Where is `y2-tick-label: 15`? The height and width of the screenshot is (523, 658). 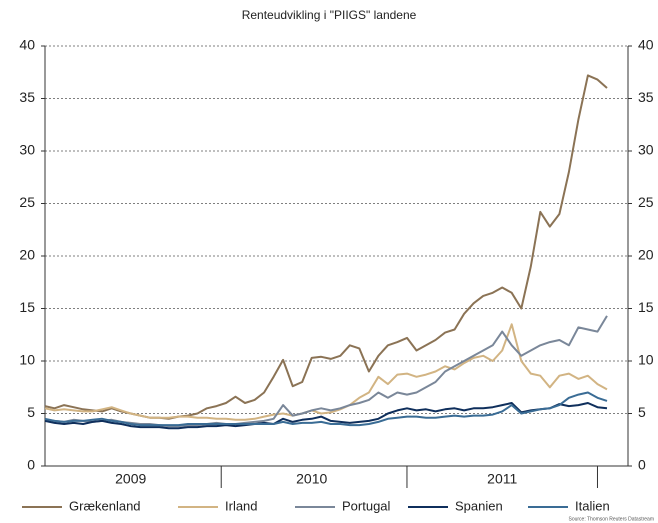
y2-tick-label: 15 is located at coordinates (646, 307).